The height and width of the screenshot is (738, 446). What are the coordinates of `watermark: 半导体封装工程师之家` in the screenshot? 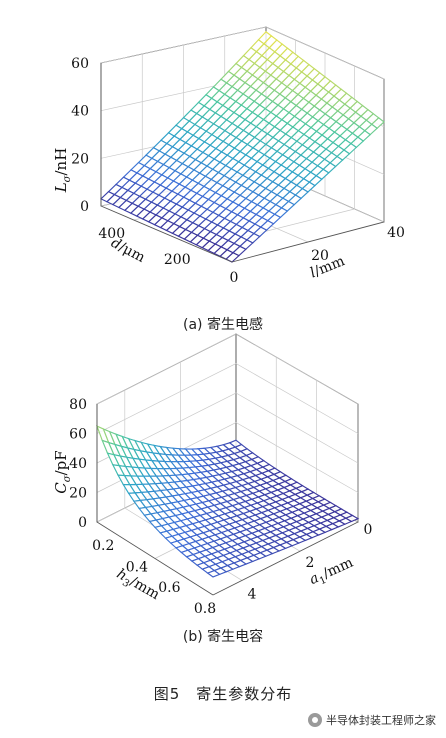 It's located at (372, 720).